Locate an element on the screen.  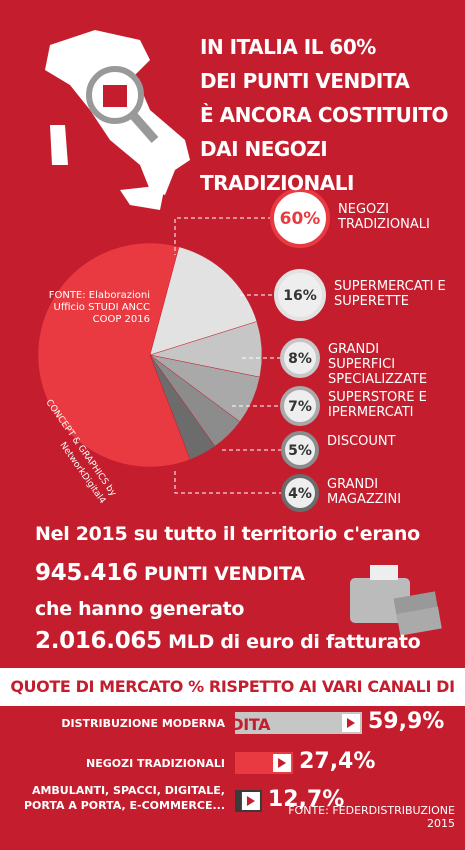
stat-line: 945.416 PUNTI VENDITA is located at coordinates (170, 573).